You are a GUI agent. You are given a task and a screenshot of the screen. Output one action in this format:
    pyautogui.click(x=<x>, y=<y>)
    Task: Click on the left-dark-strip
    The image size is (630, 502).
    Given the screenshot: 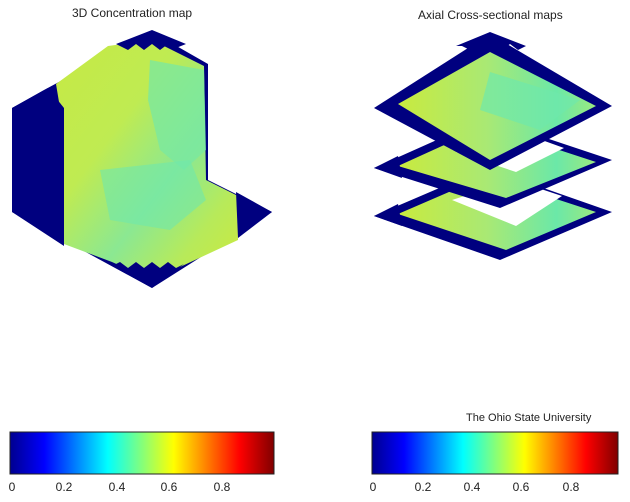 What is the action you would take?
    pyautogui.click(x=38, y=167)
    